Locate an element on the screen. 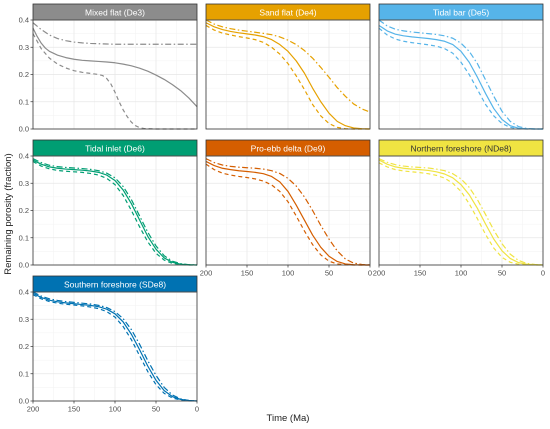 This screenshot has width=550, height=429. panel-1: Sand flat (De4) is located at coordinates (288, 66).